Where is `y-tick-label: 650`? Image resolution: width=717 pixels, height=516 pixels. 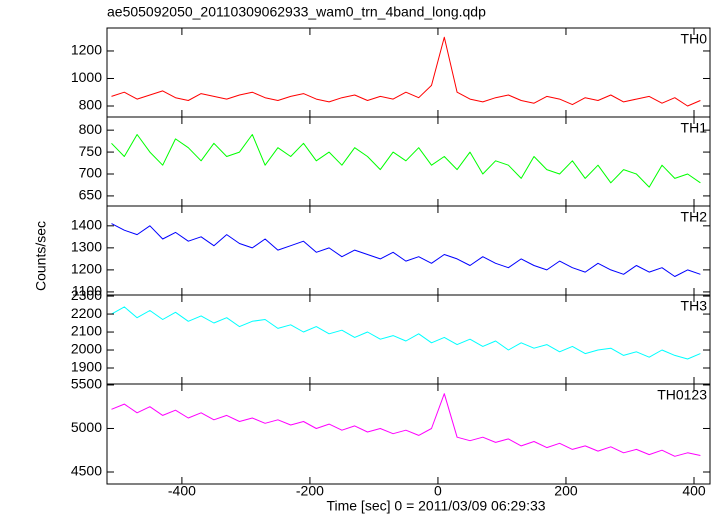 y-tick-label: 650 is located at coordinates (91, 195).